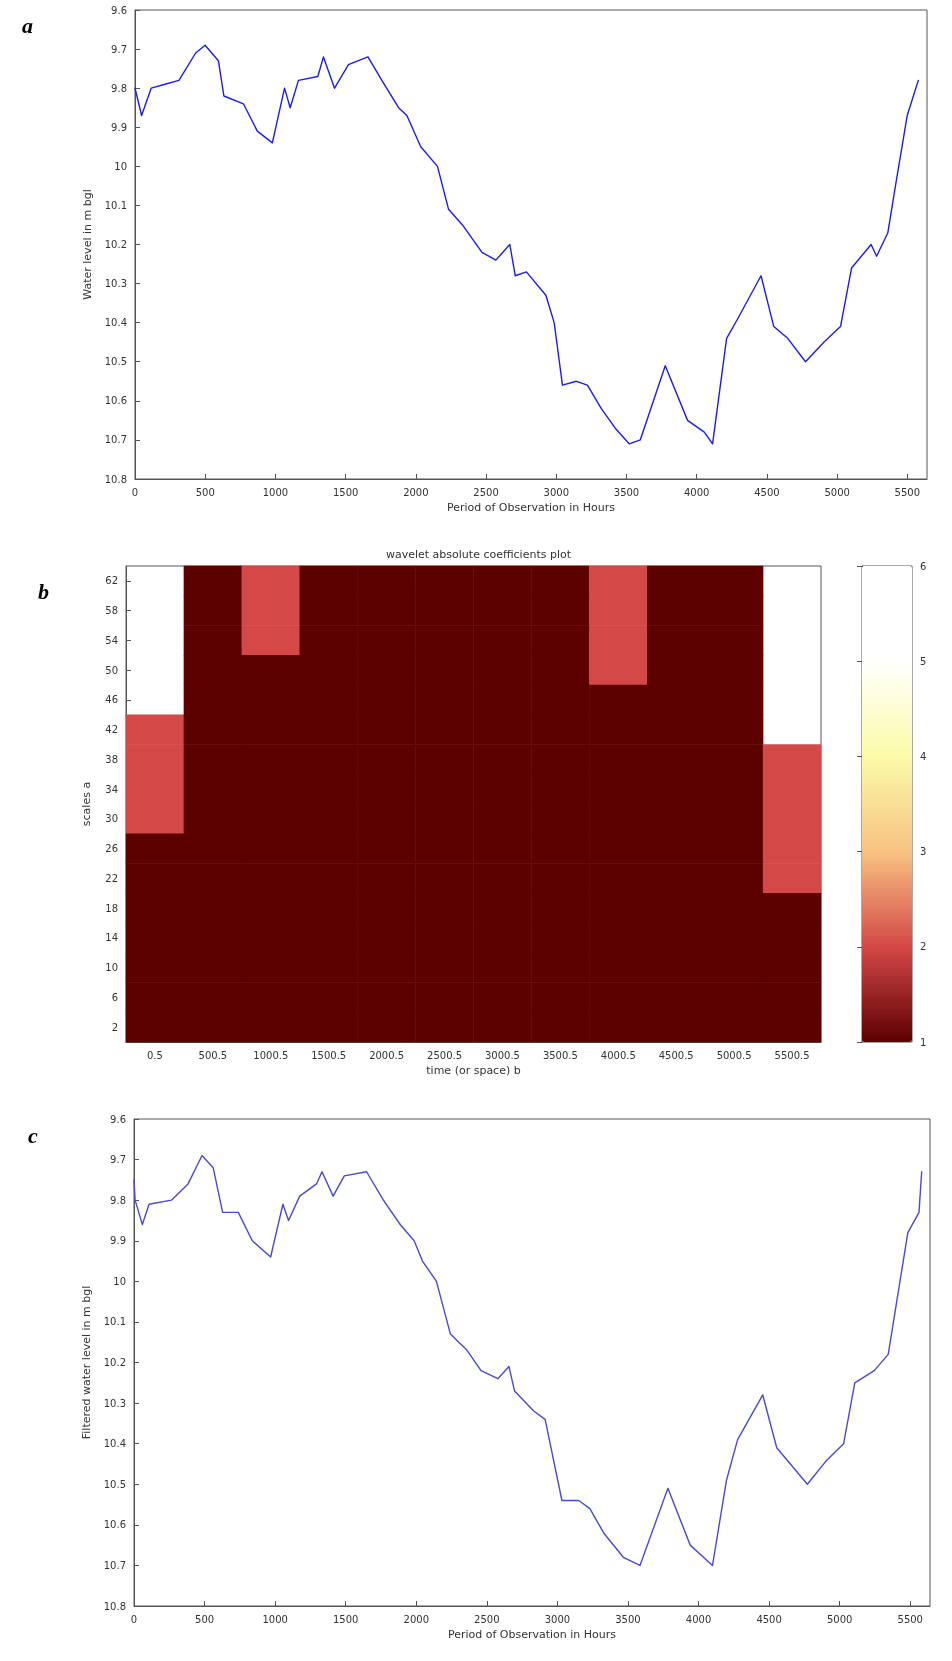 The image size is (952, 1661). What do you see at coordinates (33, 1135) in the screenshot?
I see `text: c` at bounding box center [33, 1135].